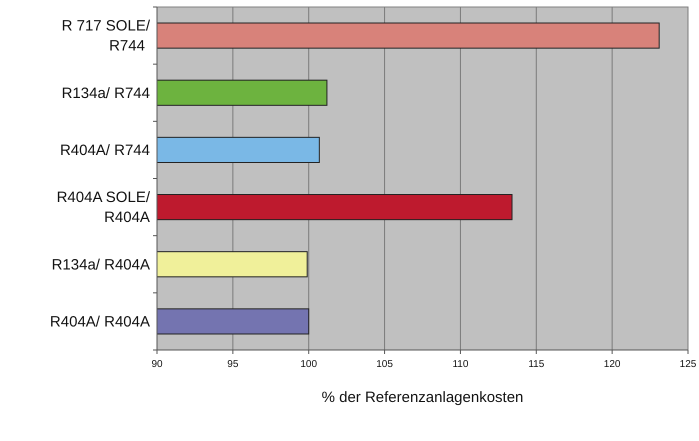 This screenshot has width=699, height=441. I want to click on y-tick-label: R404A SOLE/ R404A, so click(103, 207).